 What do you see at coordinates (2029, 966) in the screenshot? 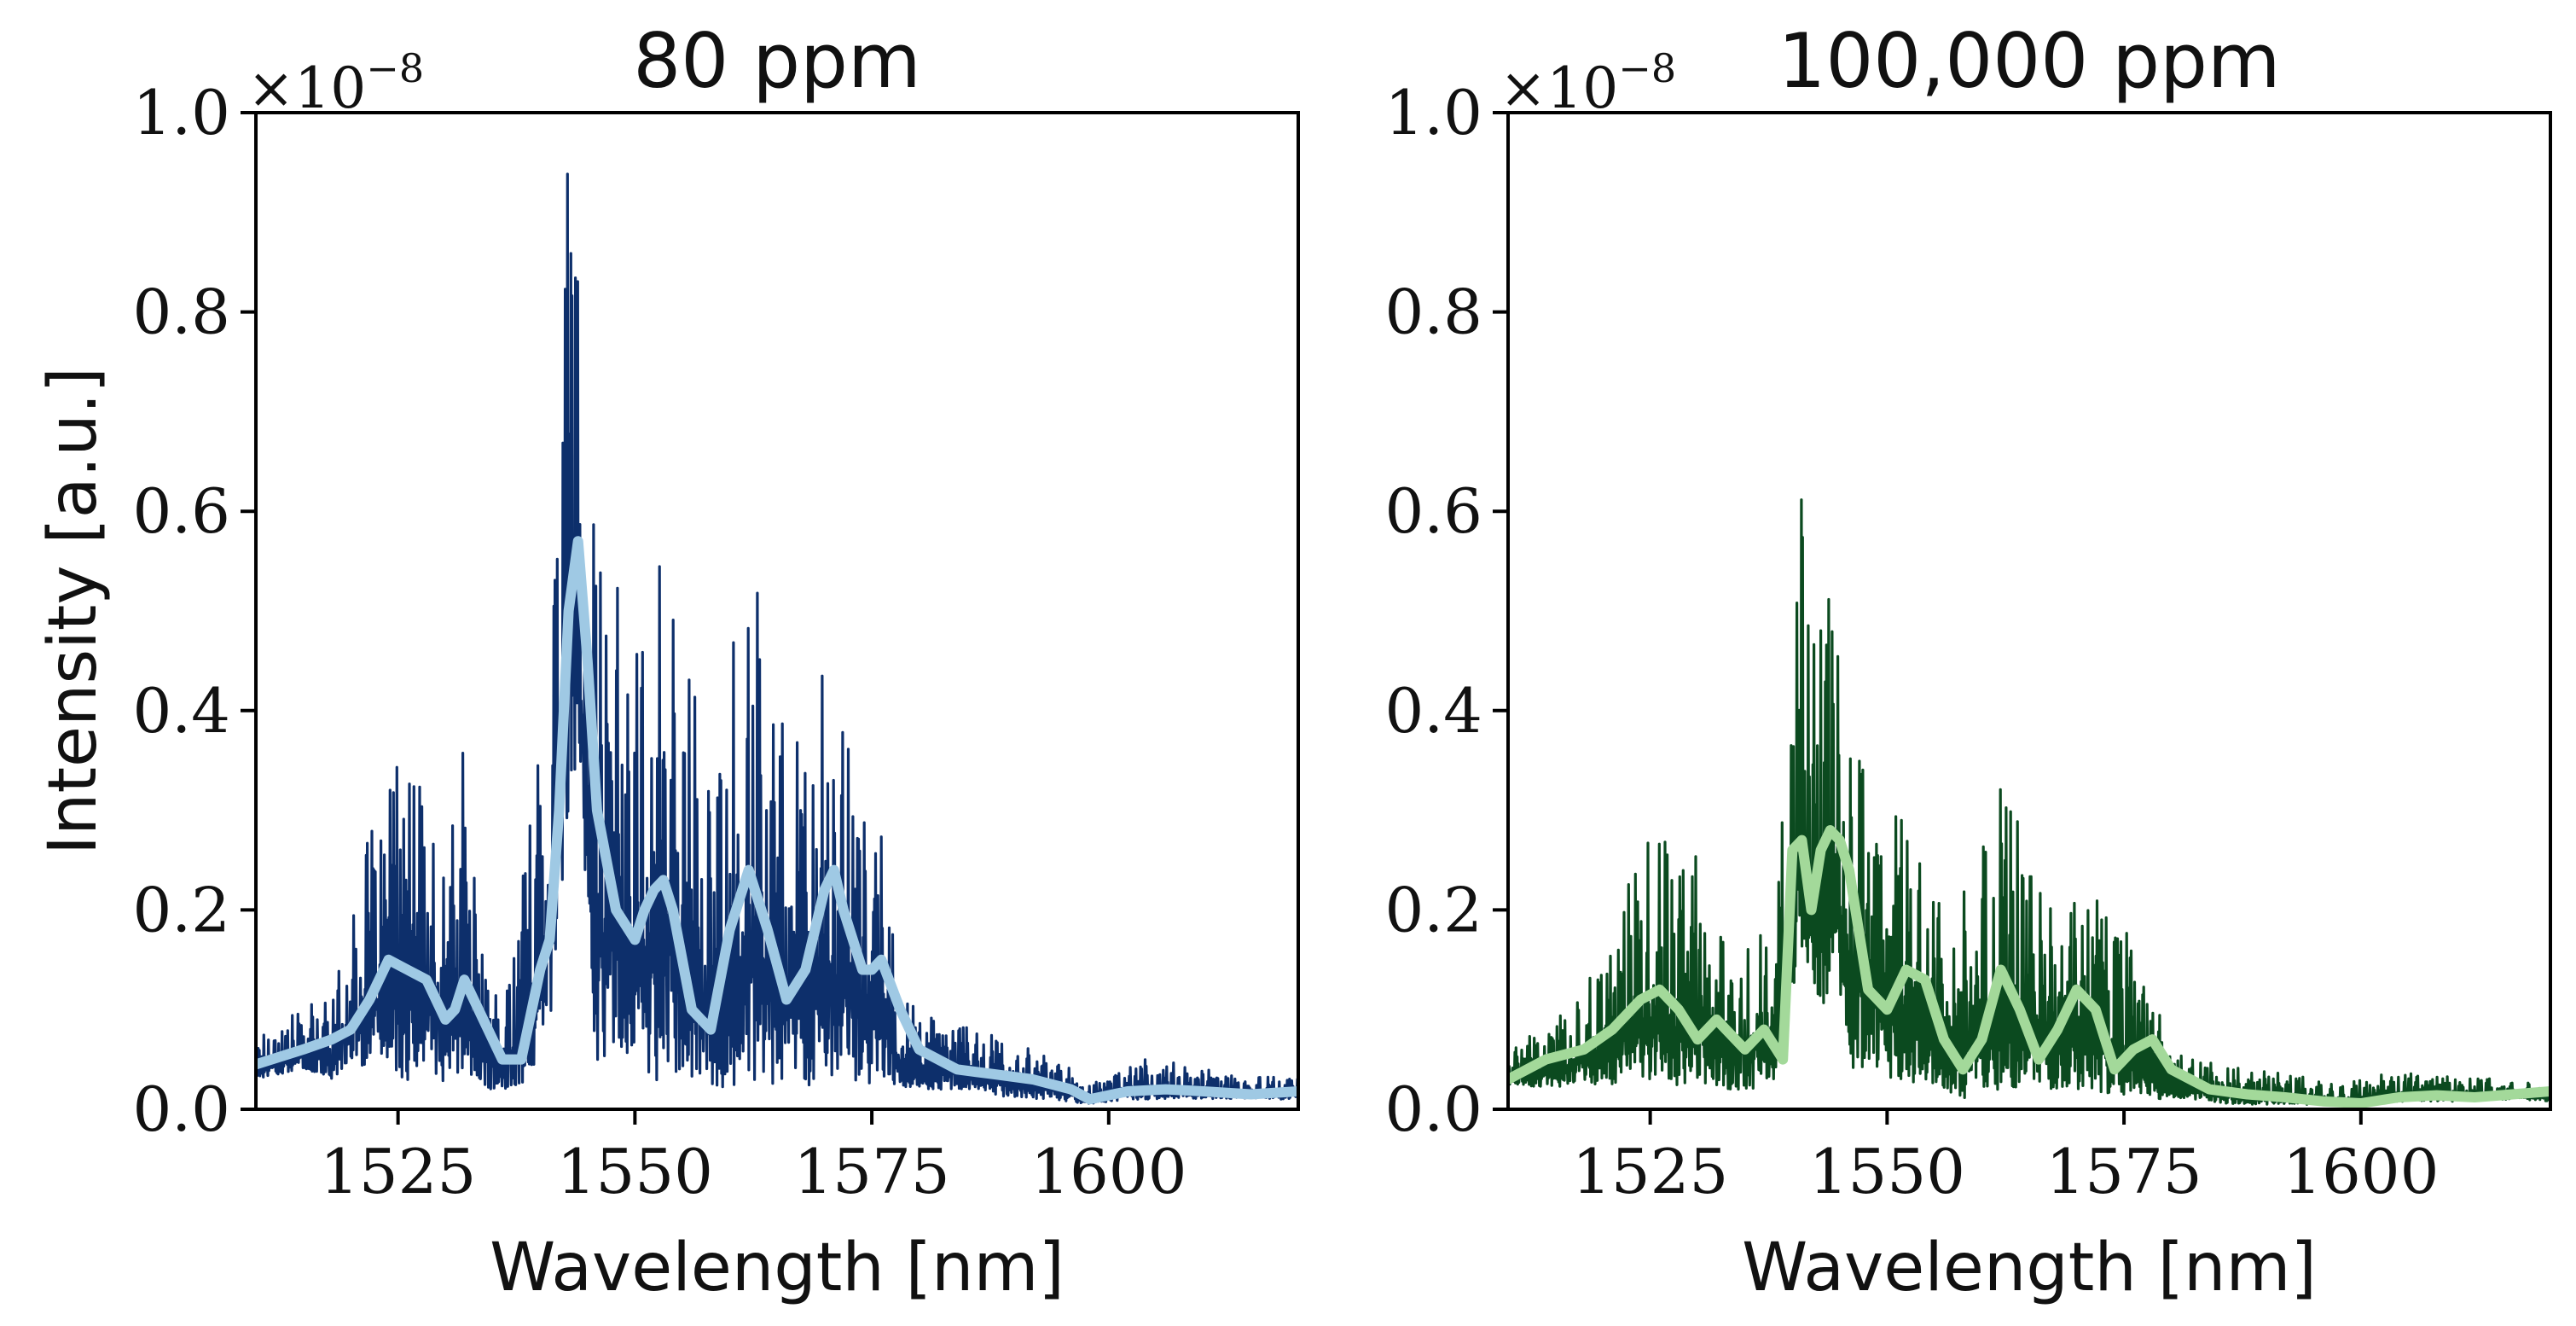
I see `smoothed-spectrum-line` at bounding box center [2029, 966].